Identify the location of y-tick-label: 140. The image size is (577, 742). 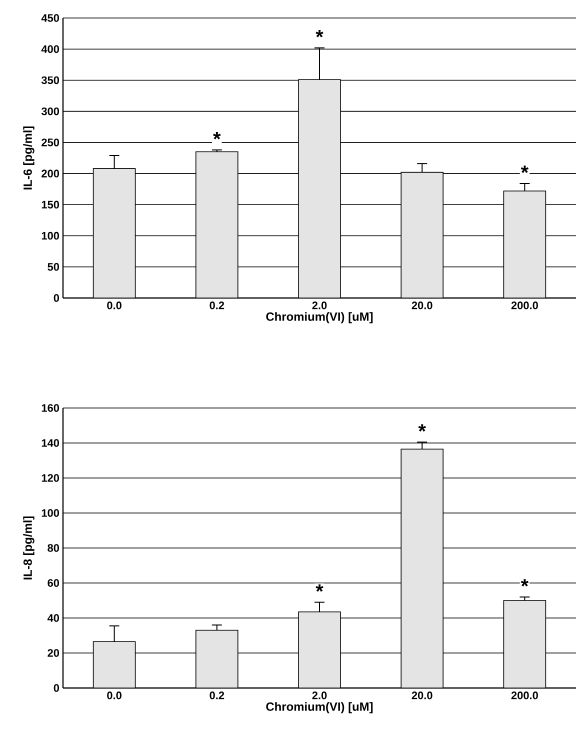
(51, 443).